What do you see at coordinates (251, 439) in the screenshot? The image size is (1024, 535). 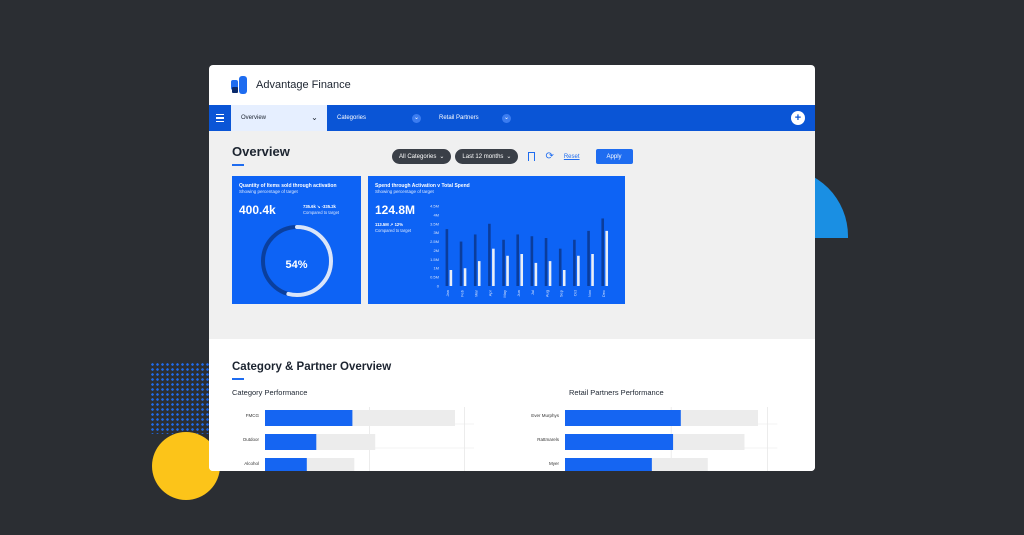 I see `category-label: Outdoor` at bounding box center [251, 439].